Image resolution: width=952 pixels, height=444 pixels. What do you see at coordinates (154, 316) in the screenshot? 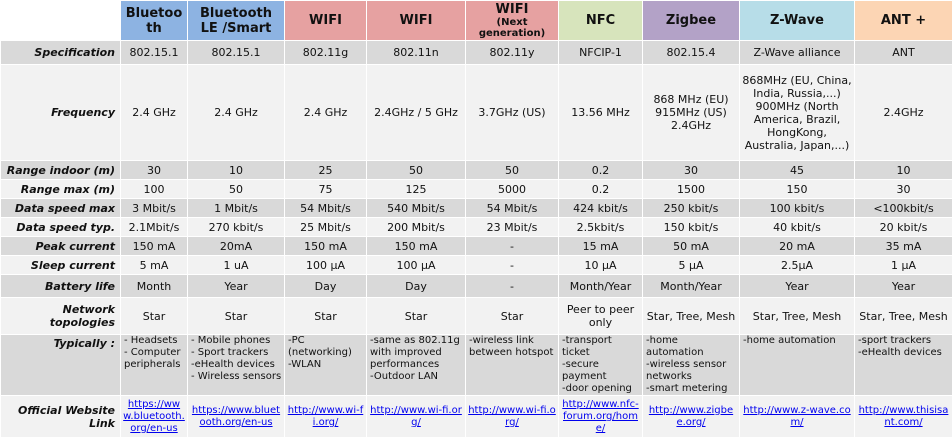
I see `cell-network-topologies-0: Star` at bounding box center [154, 316].